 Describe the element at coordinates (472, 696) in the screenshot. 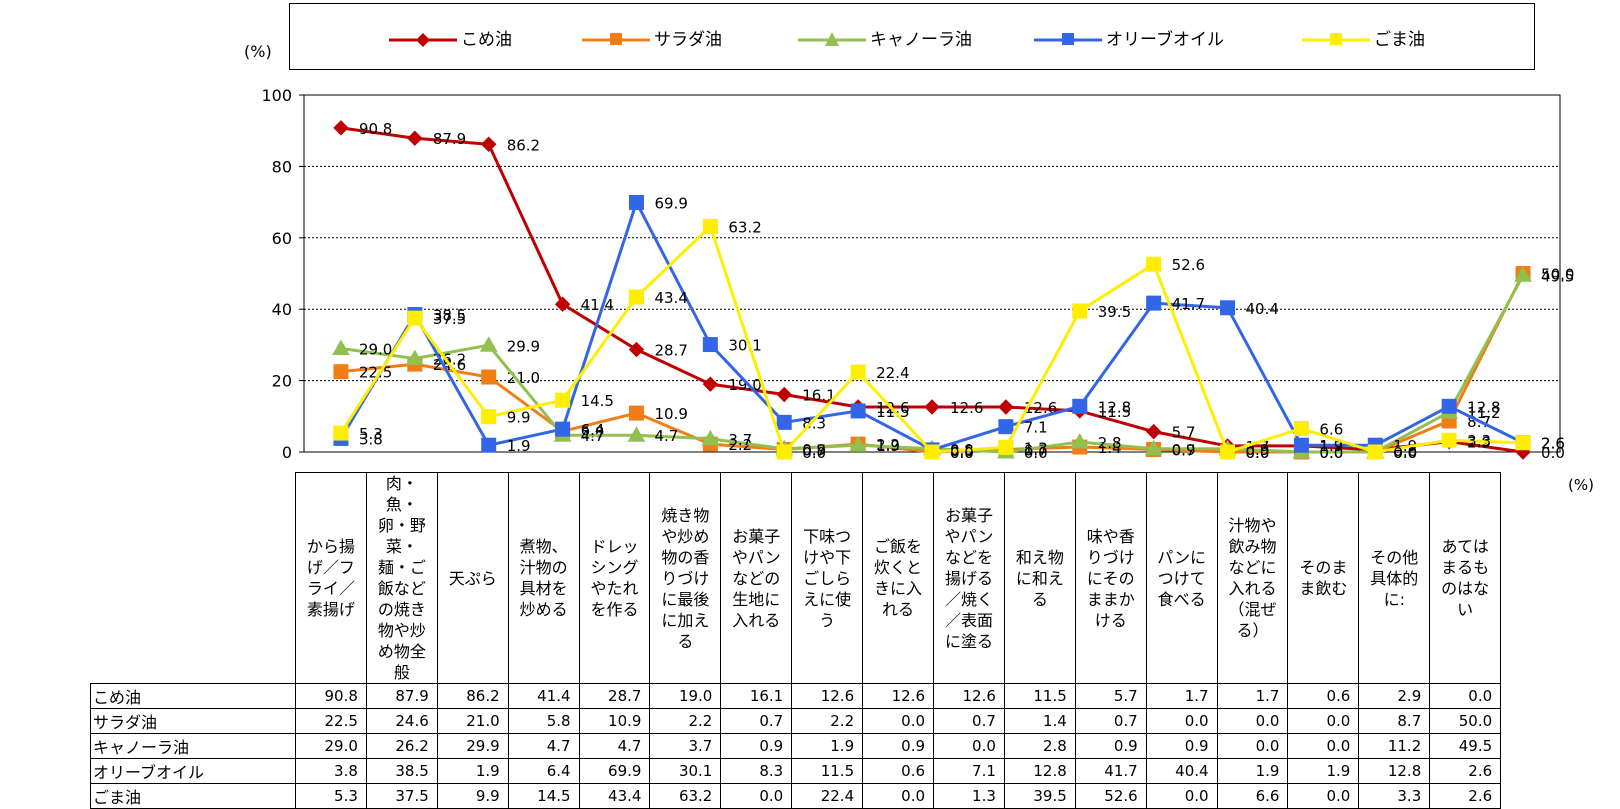

I see `table-cell: 86.2` at that location.